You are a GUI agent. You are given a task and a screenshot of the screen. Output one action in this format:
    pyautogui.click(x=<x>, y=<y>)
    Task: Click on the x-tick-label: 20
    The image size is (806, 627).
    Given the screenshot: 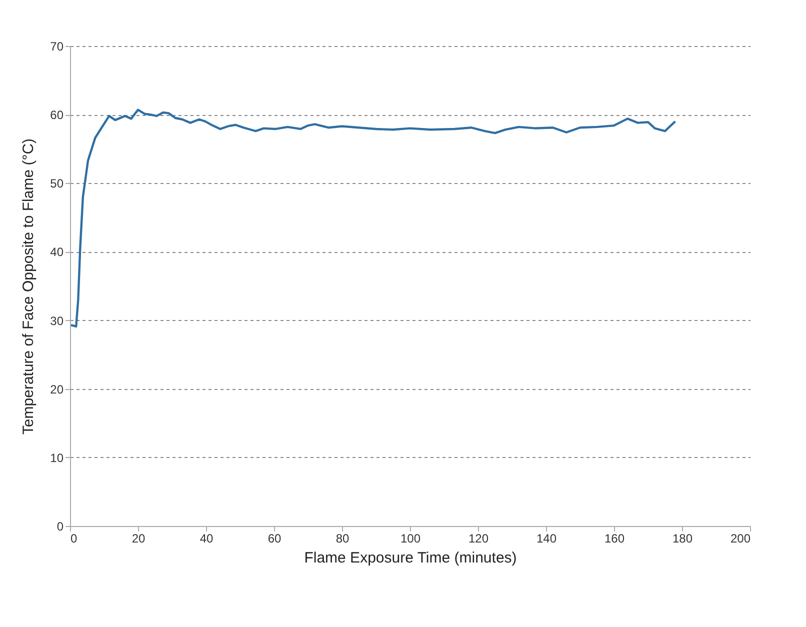 What is the action you would take?
    pyautogui.click(x=139, y=539)
    